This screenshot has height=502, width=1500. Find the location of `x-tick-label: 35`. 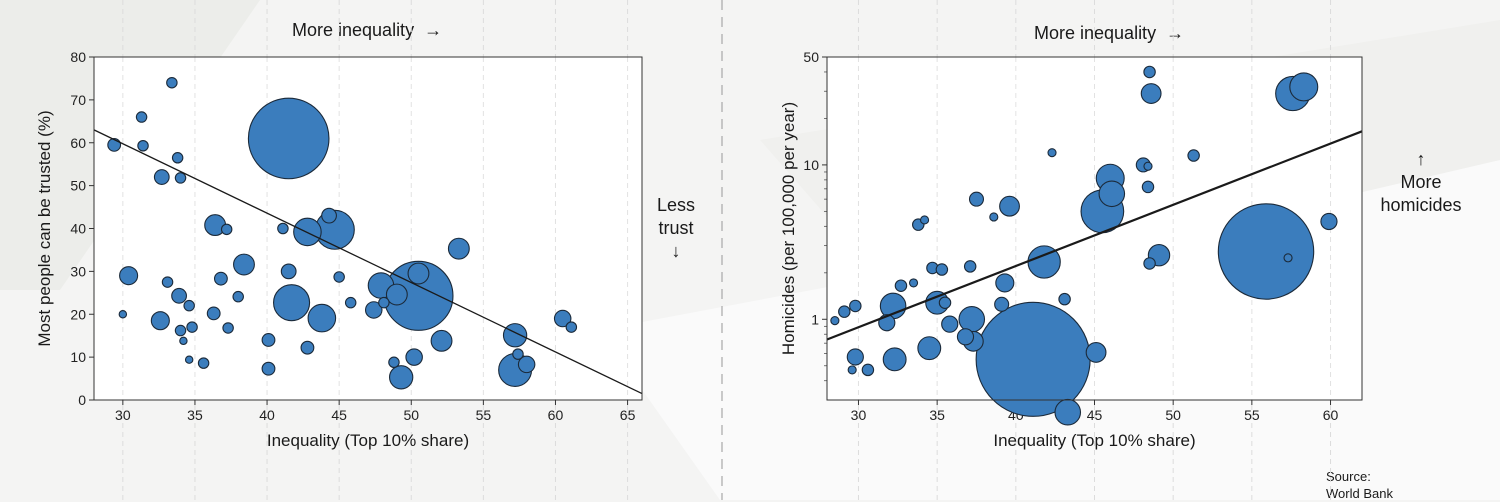

x-tick-label: 35 is located at coordinates (195, 415).